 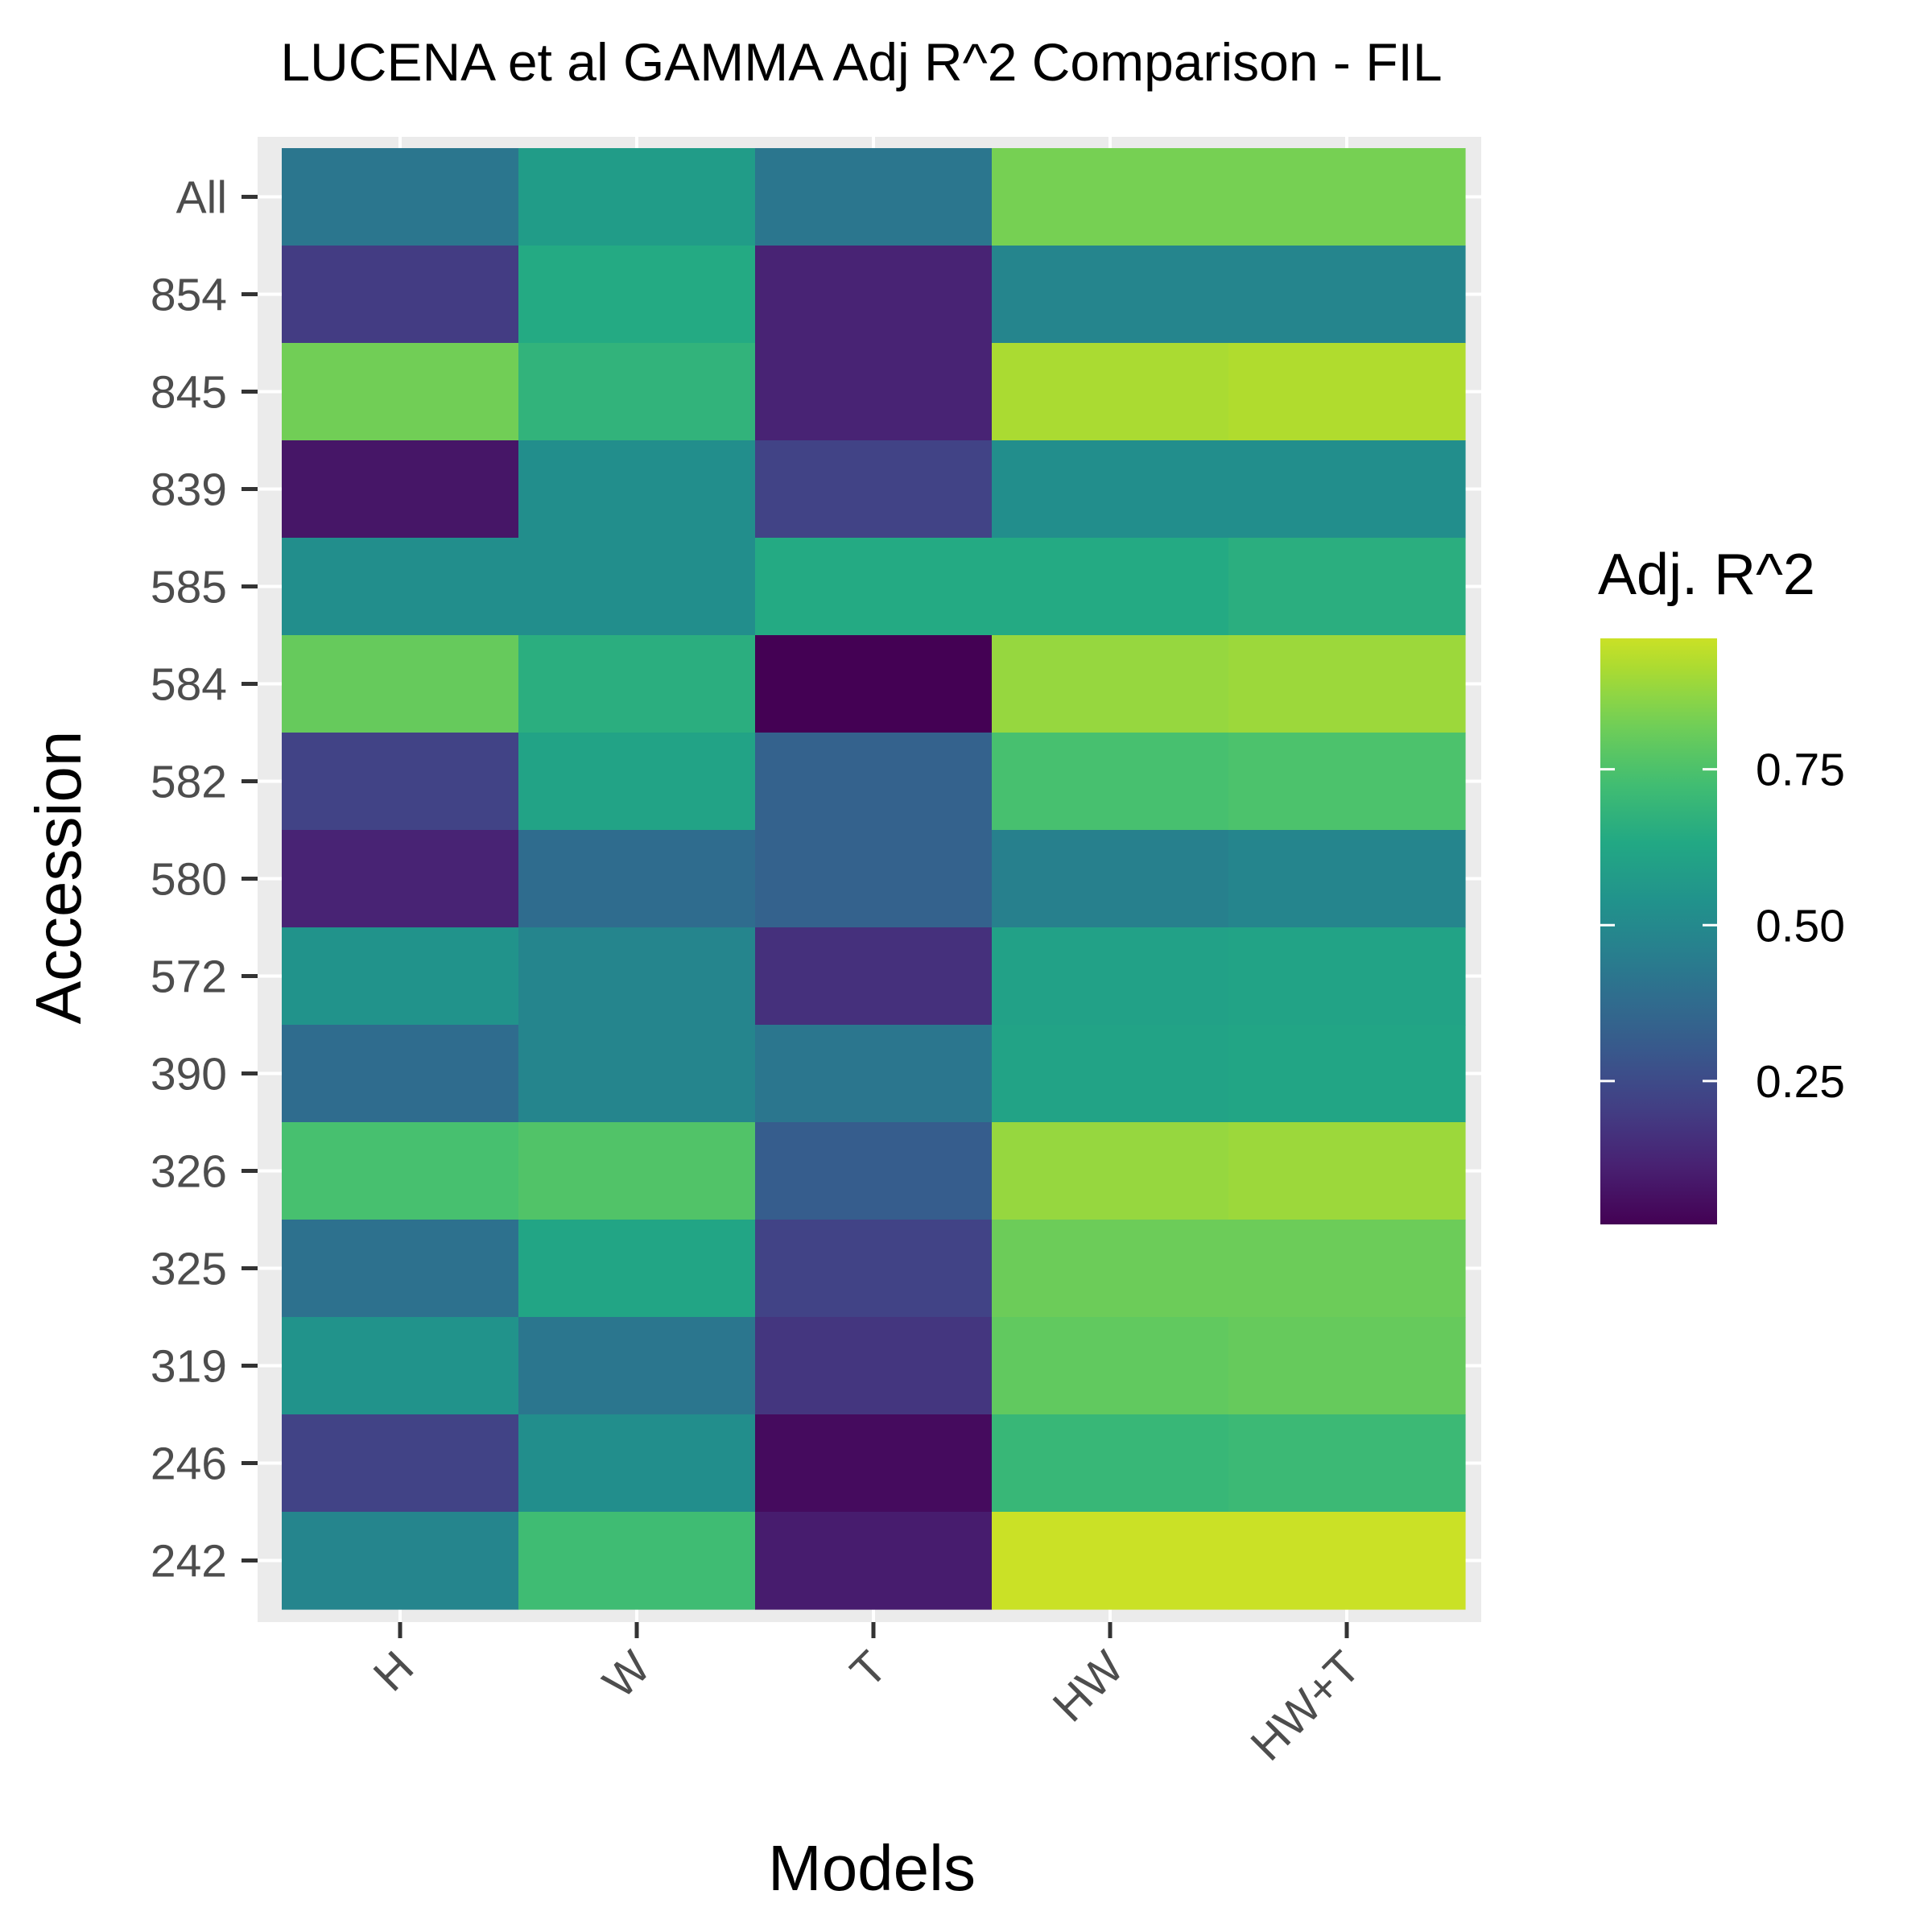 What do you see at coordinates (189, 782) in the screenshot?
I see `y-tick-label: 582` at bounding box center [189, 782].